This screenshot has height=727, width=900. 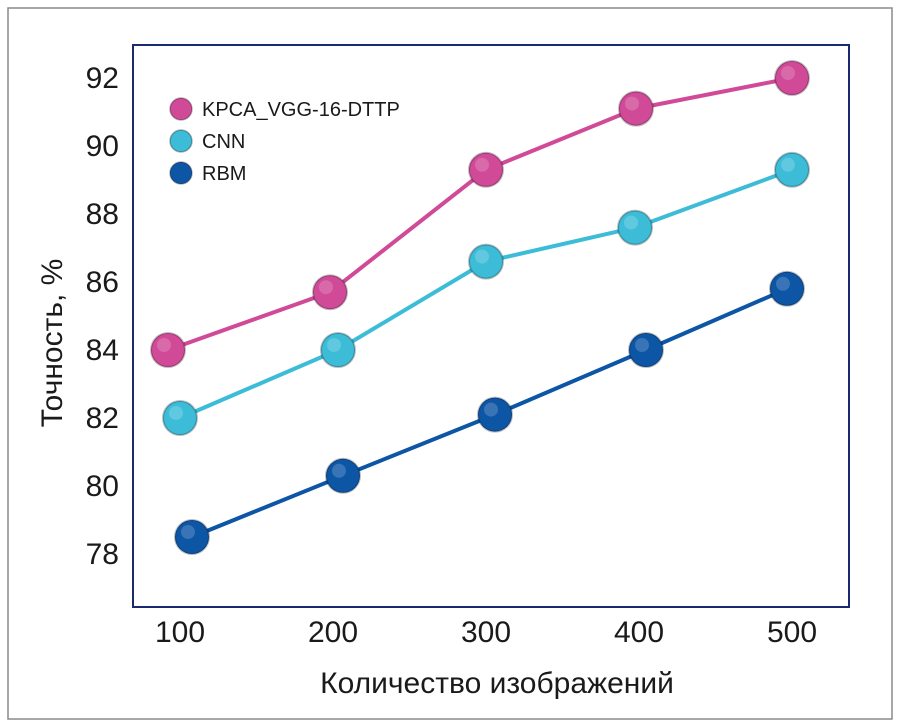 I want to click on x-tick-label: 300, so click(x=486, y=632).